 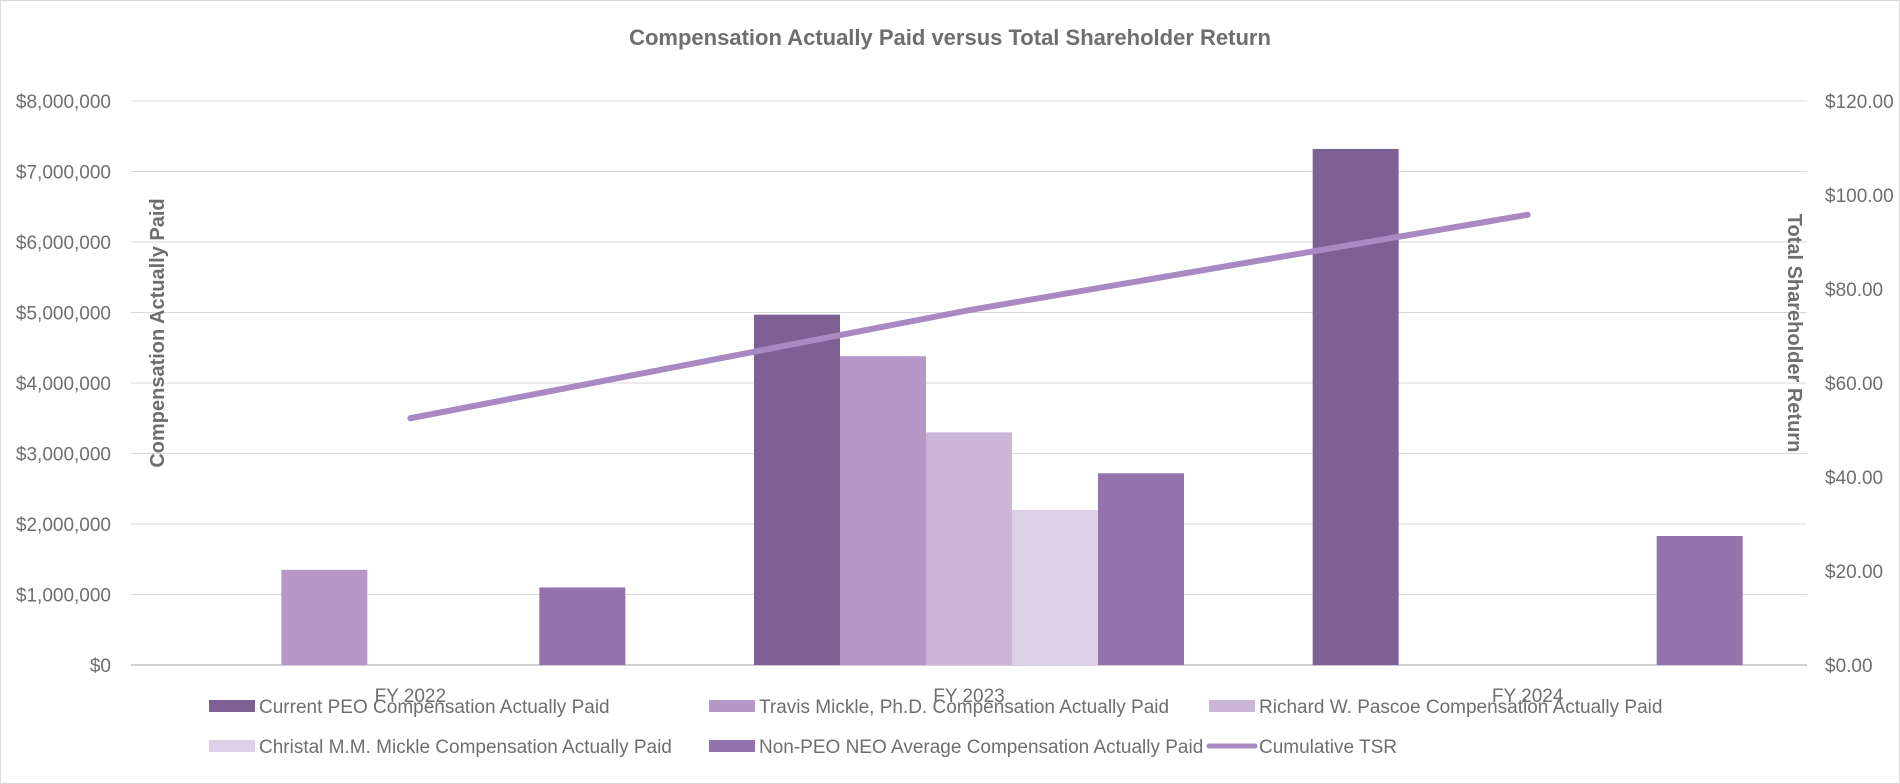 What do you see at coordinates (63, 455) in the screenshot?
I see `left-tick-label: $3,000,000` at bounding box center [63, 455].